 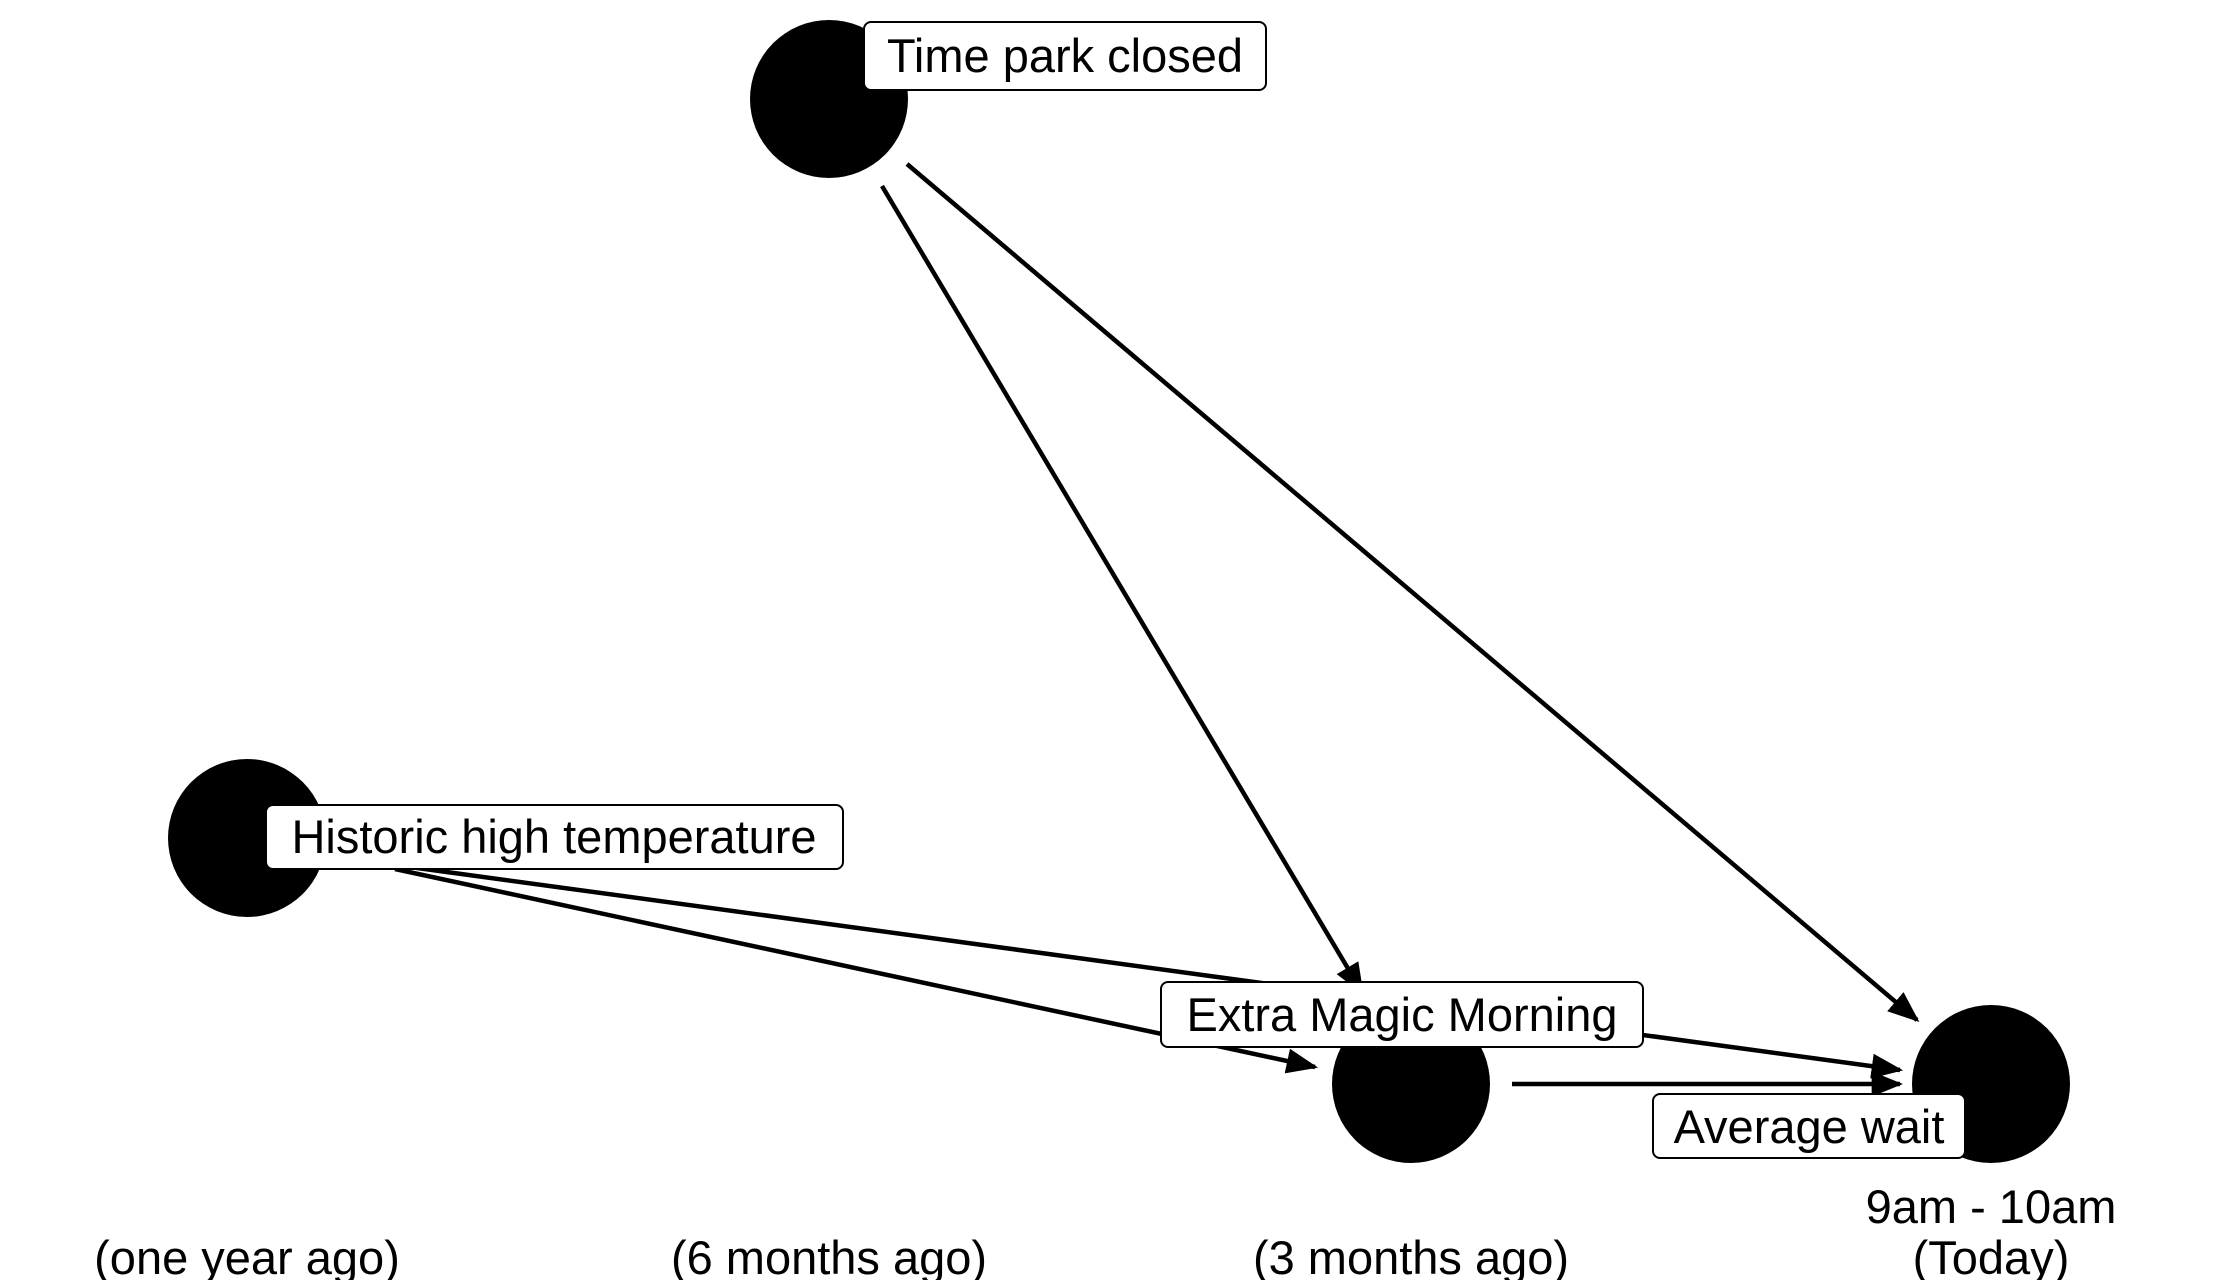 I want to click on node-label-text: Time park closed, so click(x=1065, y=55).